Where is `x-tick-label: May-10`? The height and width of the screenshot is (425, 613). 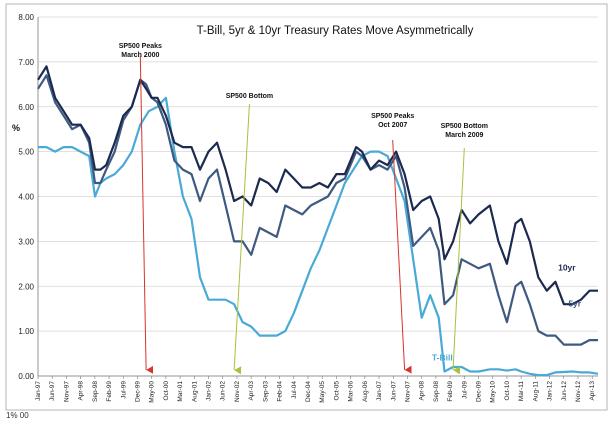
x-tick-label: May-10 is located at coordinates (493, 392).